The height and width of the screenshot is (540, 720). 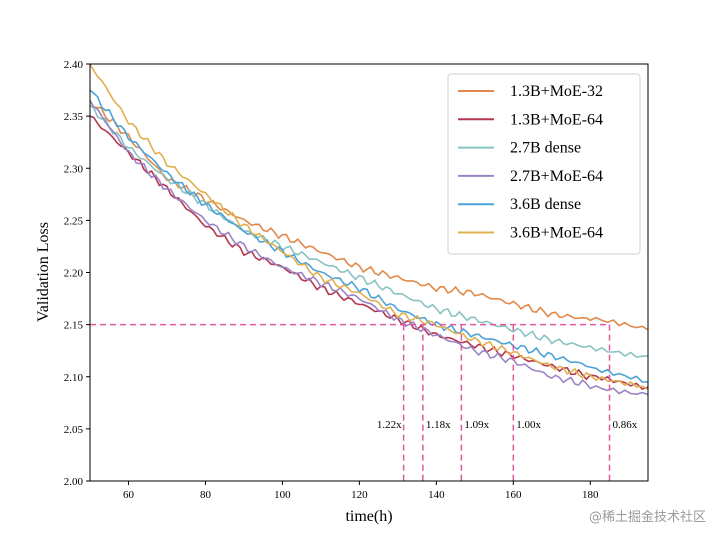 What do you see at coordinates (528, 425) in the screenshot?
I see `speedup-label: 1.00x` at bounding box center [528, 425].